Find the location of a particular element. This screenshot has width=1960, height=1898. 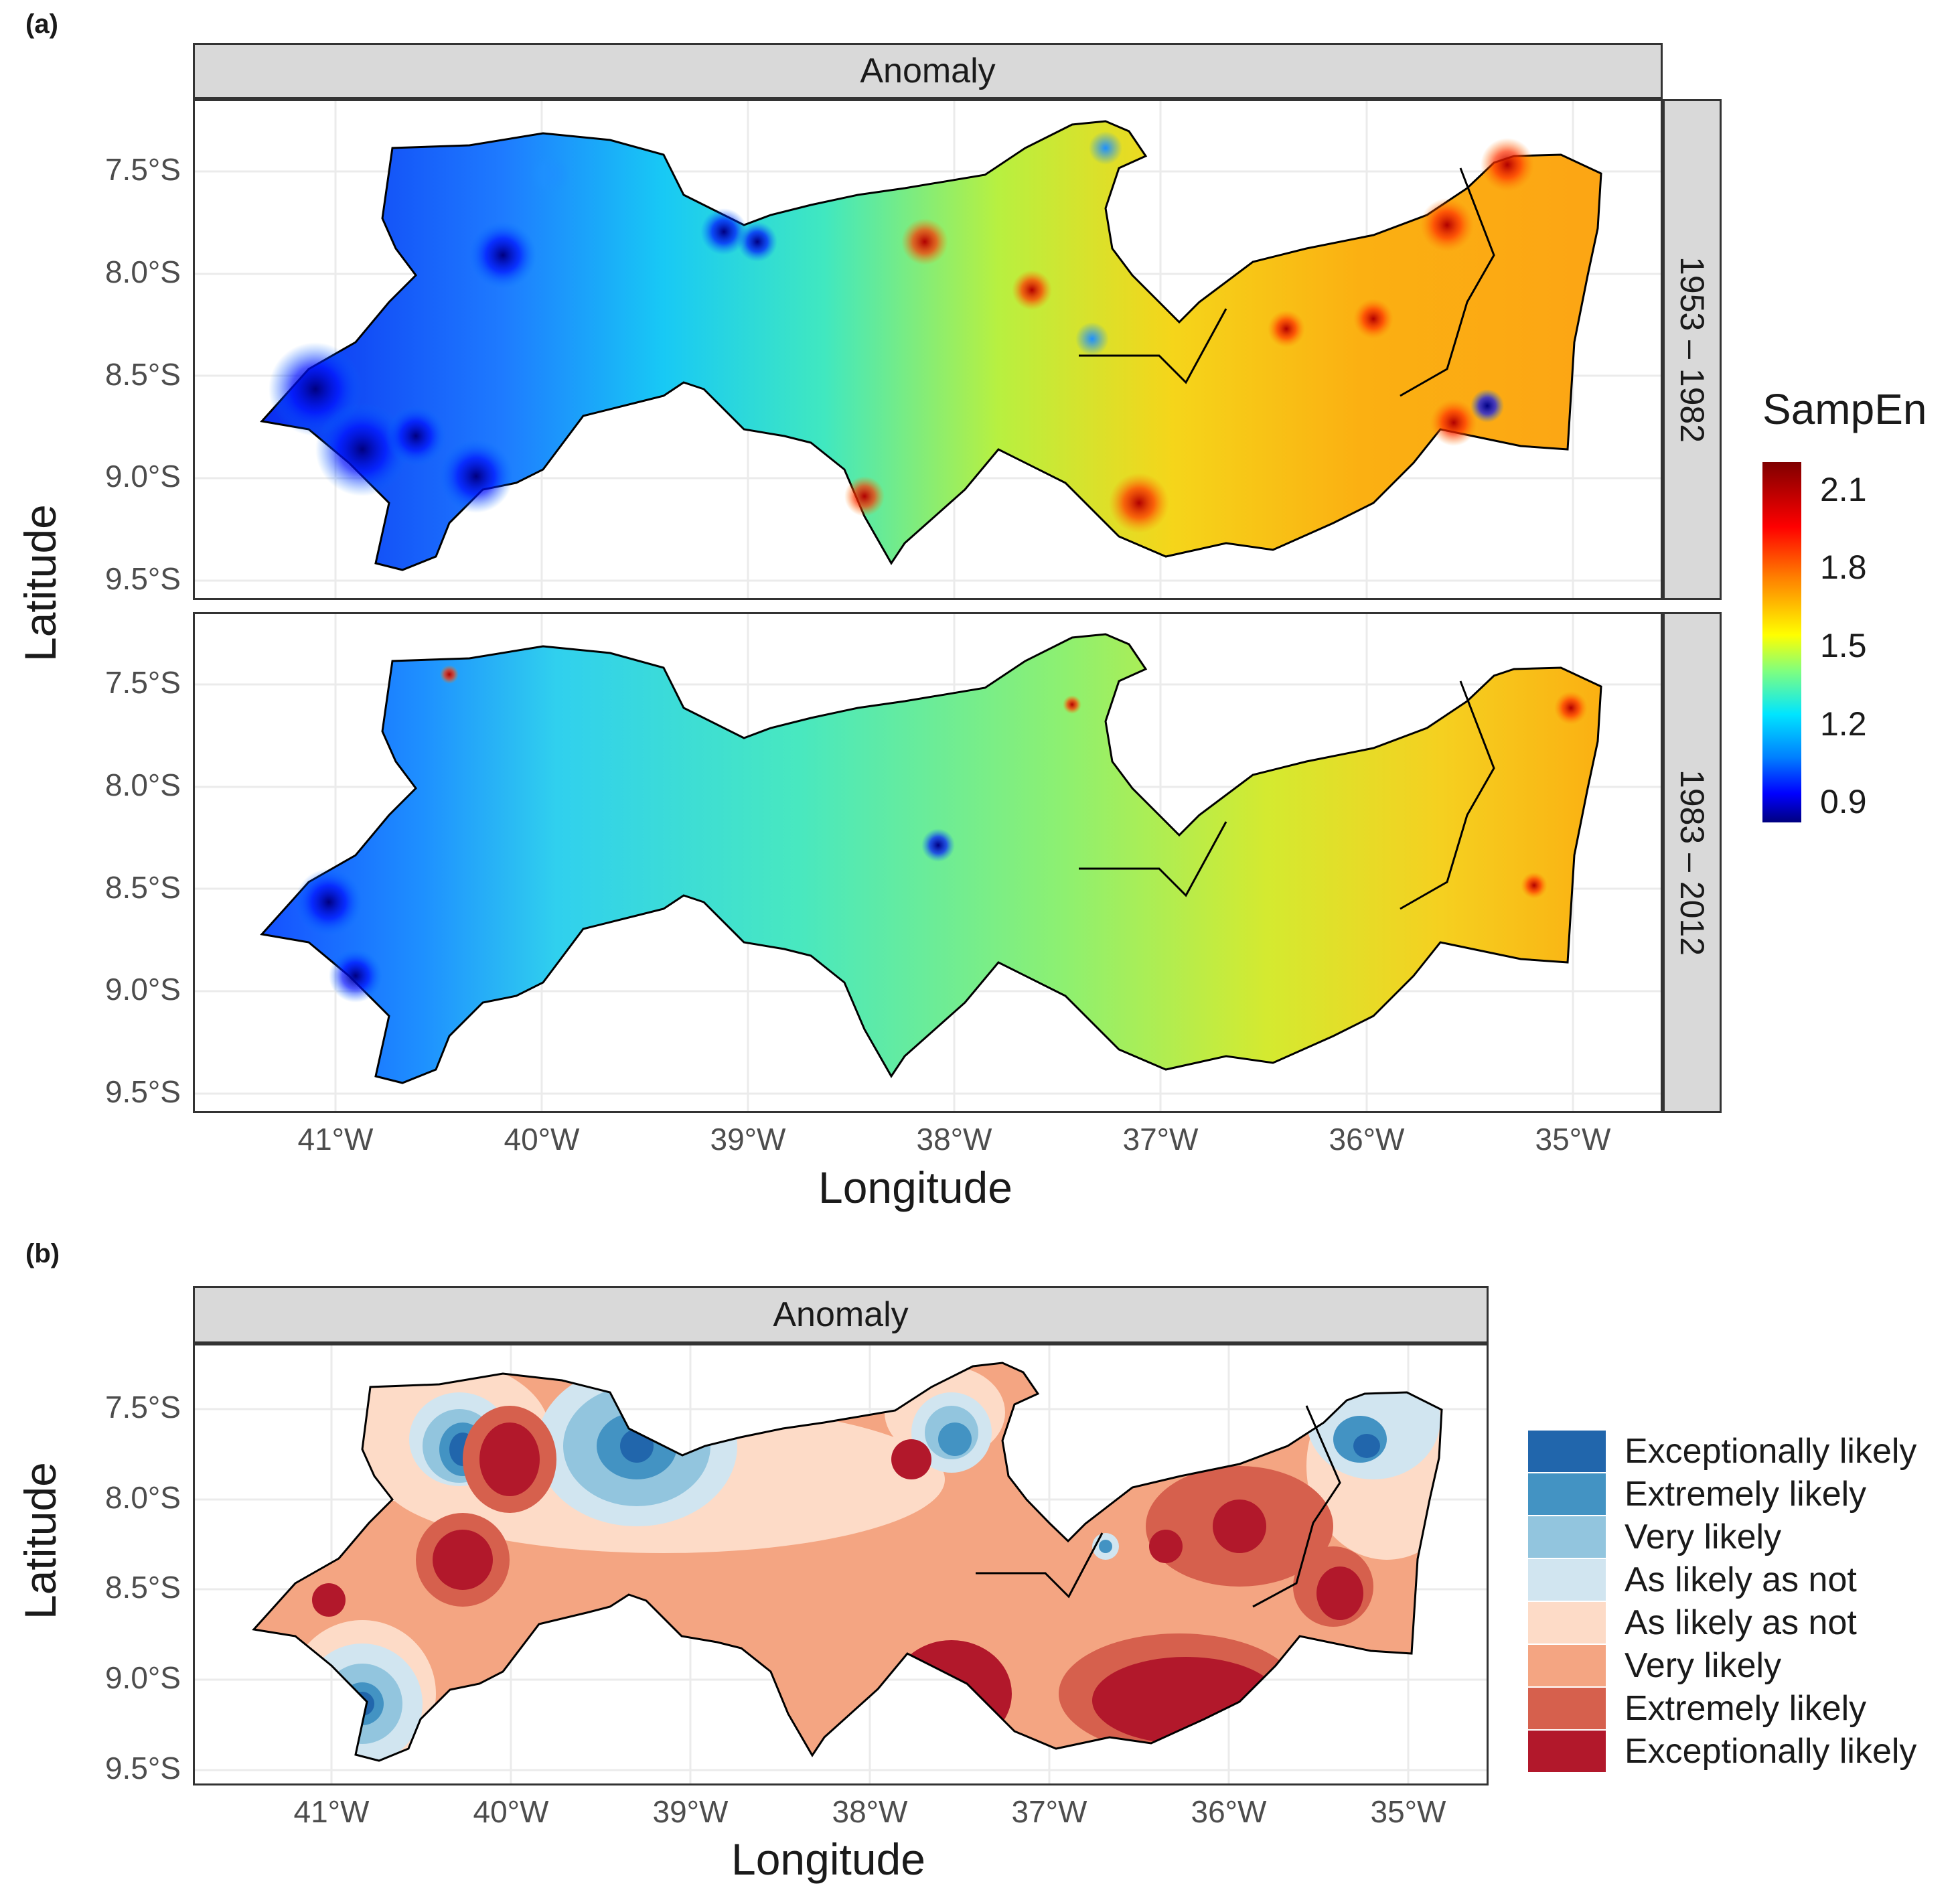

y-axis-title-b: Latitude is located at coordinates (40, 1540).